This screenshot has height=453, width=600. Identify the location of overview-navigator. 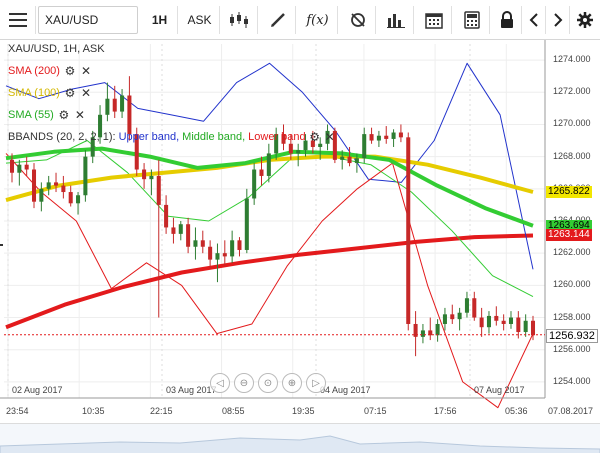
(300, 438).